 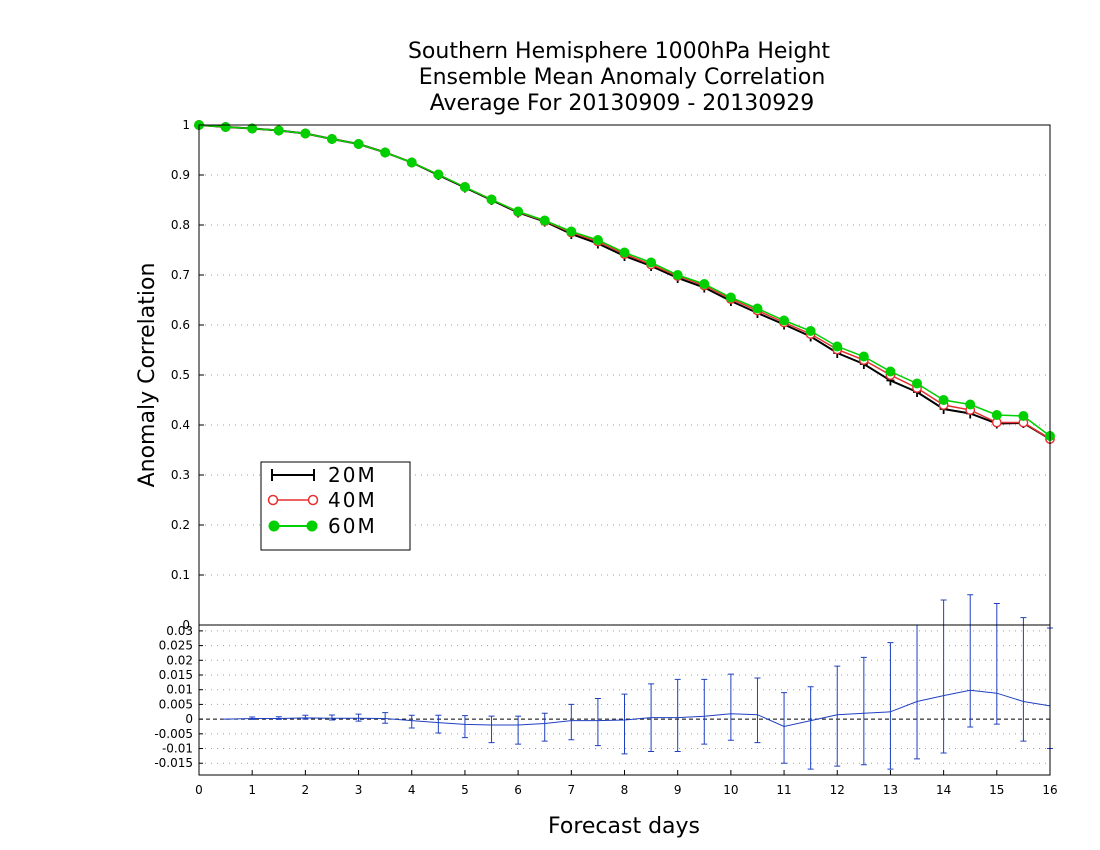 What do you see at coordinates (177, 749) in the screenshot?
I see `bottom-y-tick-label: -0.01` at bounding box center [177, 749].